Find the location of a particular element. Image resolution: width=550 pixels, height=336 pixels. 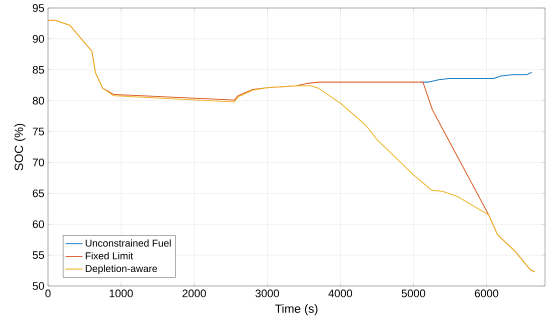

y-tick-label: 95 is located at coordinates (38, 8).